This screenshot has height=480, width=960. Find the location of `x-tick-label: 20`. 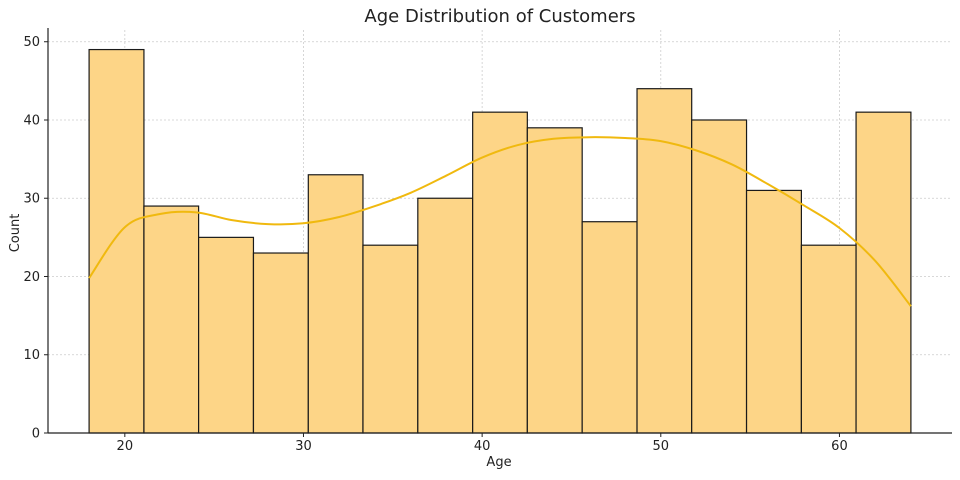

x-tick-label: 20 is located at coordinates (125, 446).